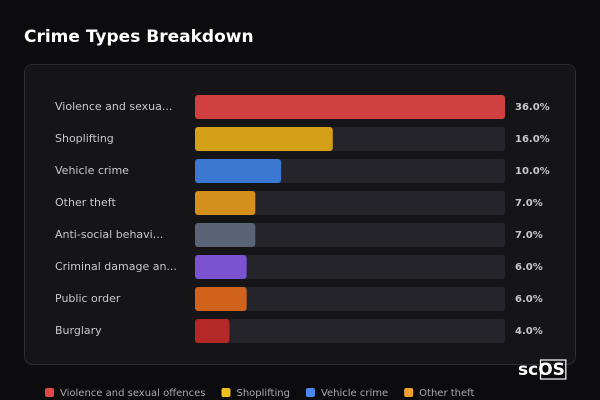 The height and width of the screenshot is (400, 600). Describe the element at coordinates (532, 171) in the screenshot. I see `value-label: 10.0%` at that location.